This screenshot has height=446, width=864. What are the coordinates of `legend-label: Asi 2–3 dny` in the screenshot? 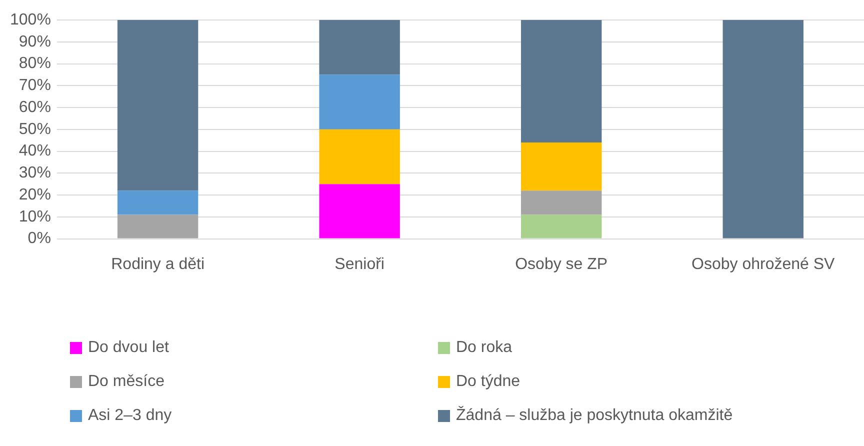 It's located at (130, 416).